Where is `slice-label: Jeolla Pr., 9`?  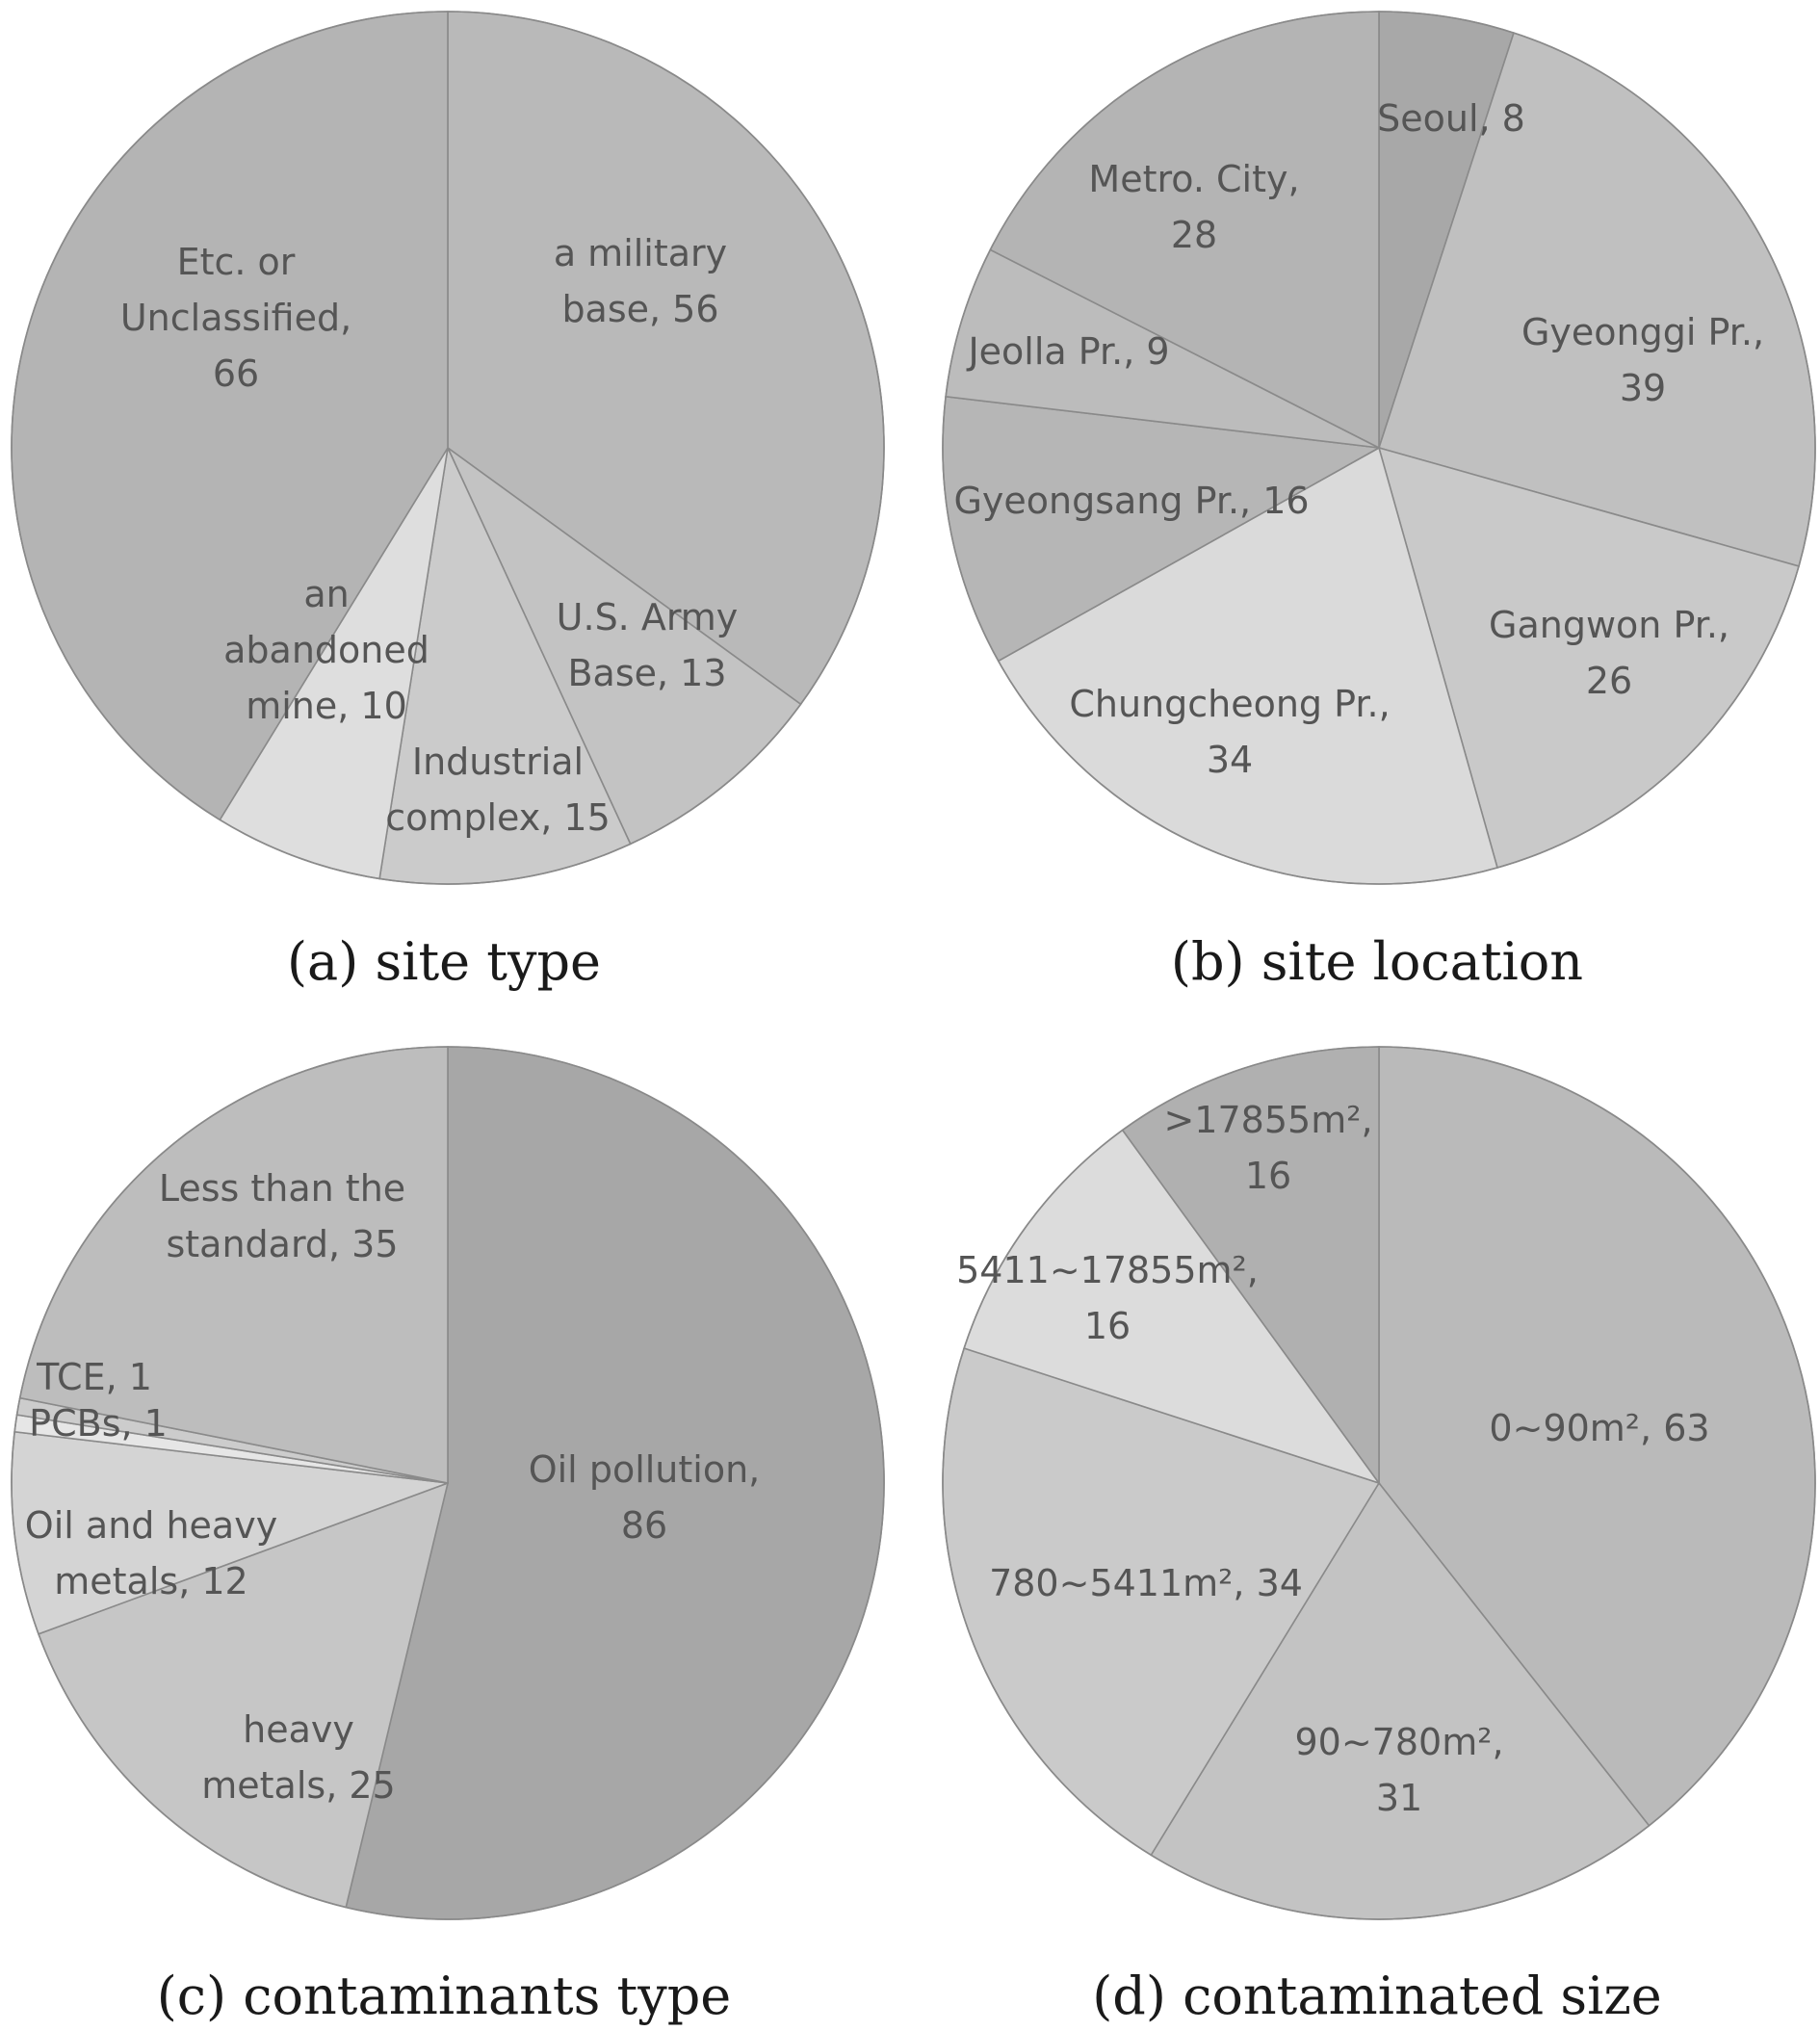
slice-label: Jeolla Pr., 9 is located at coordinates (1067, 351).